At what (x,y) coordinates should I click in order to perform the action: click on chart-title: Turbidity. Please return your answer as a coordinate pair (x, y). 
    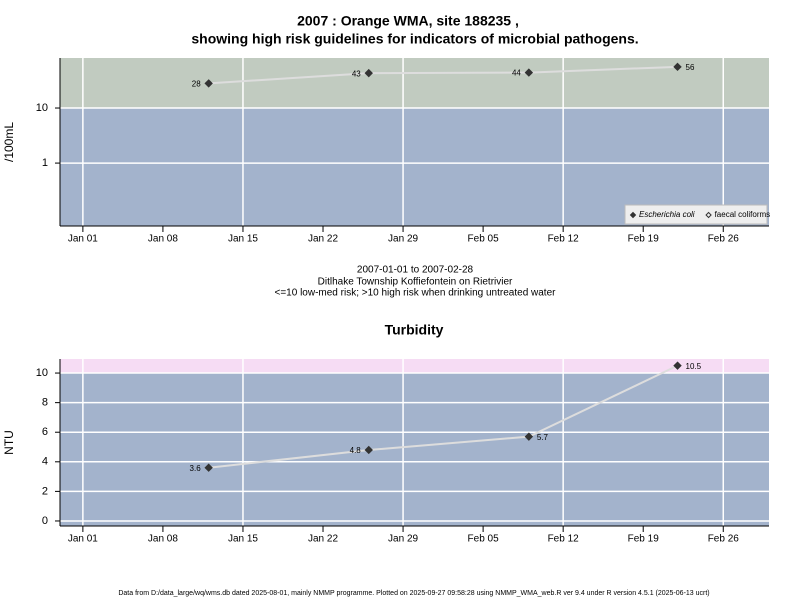
    Looking at the image, I should click on (414, 330).